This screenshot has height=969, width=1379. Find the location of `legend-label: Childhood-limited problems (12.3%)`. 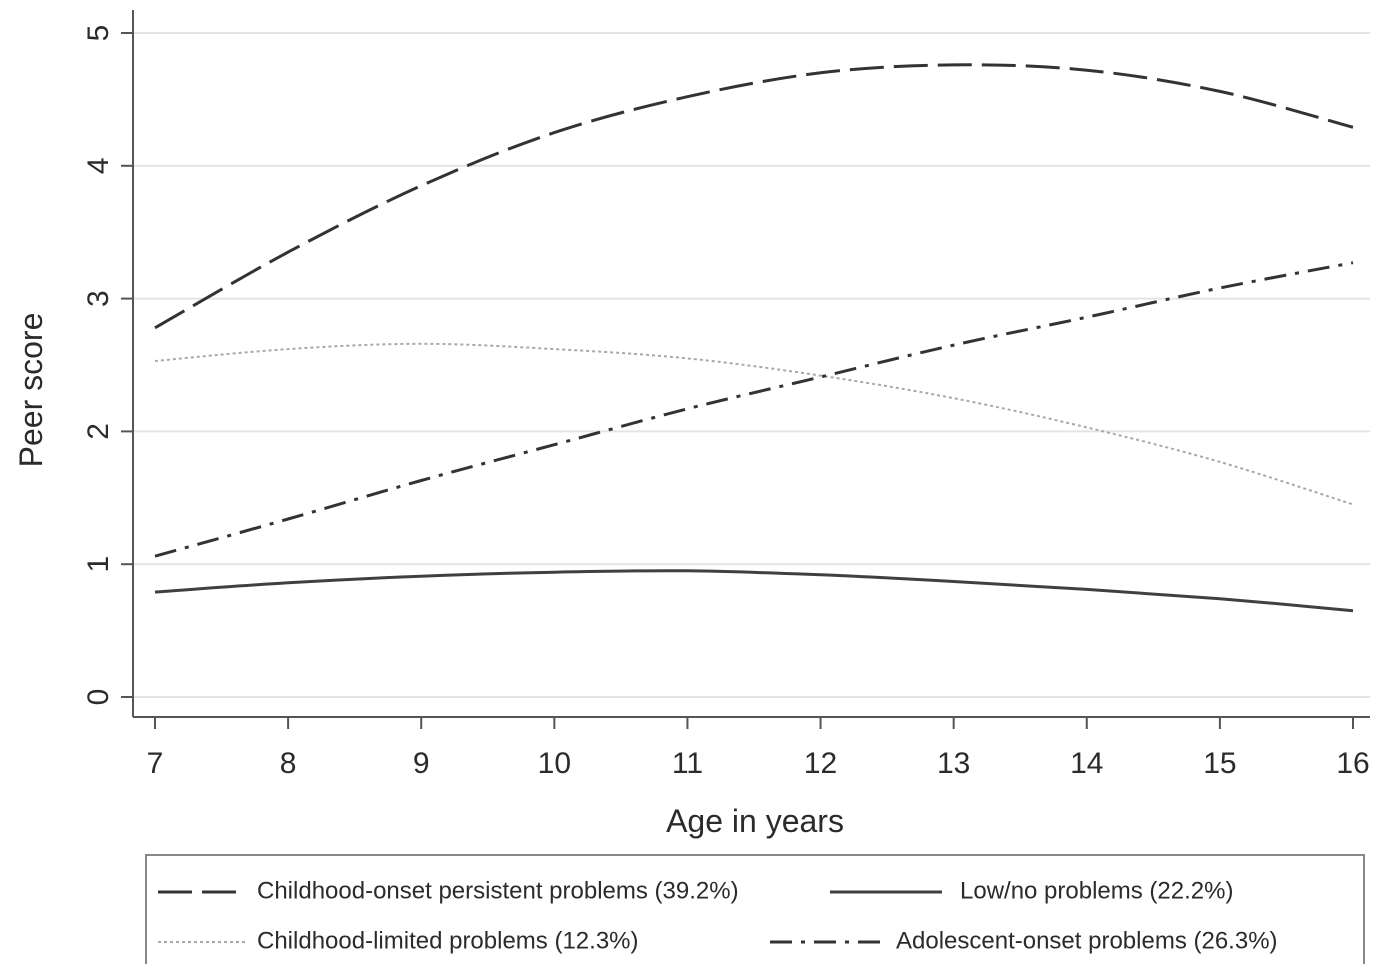

legend-label: Childhood-limited problems (12.3%) is located at coordinates (448, 940).